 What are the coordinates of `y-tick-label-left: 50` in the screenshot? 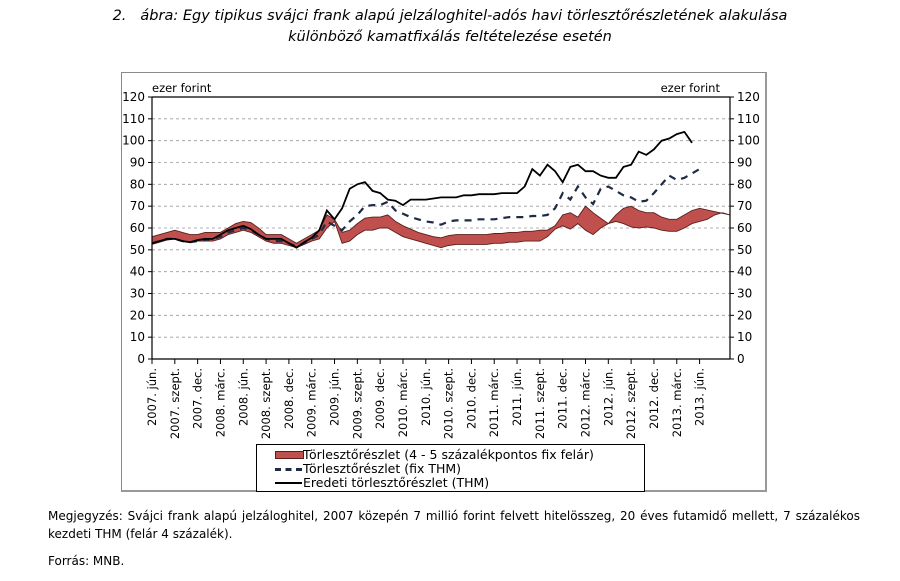 It's located at (137, 250).